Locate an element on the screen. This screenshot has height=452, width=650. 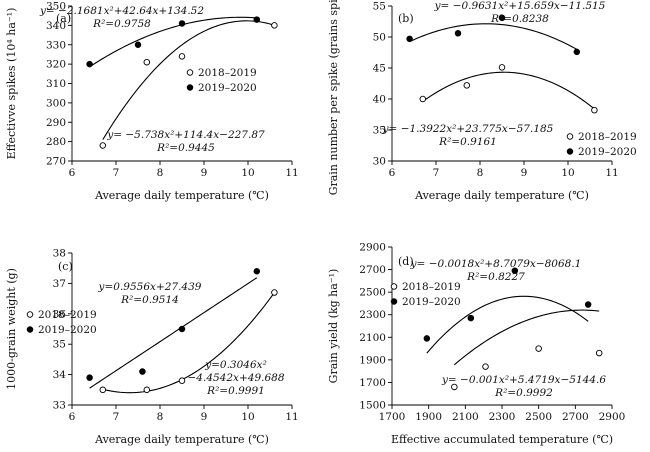
y-tick-label: 2300 is located at coordinates (372, 315).